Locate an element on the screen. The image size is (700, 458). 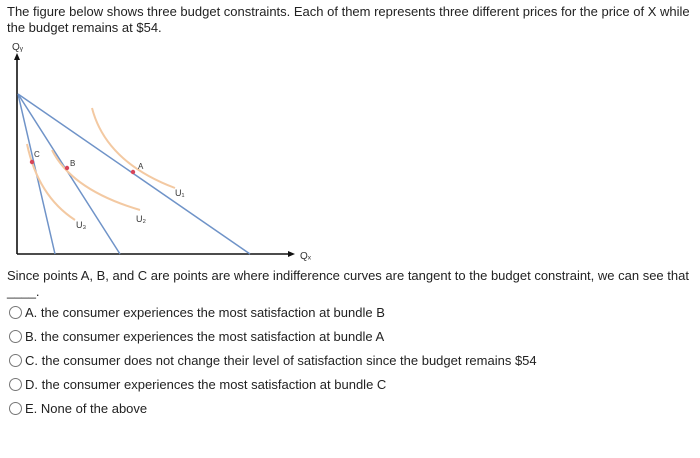
option-e: E. None of the above is located at coordinates (273, 408).